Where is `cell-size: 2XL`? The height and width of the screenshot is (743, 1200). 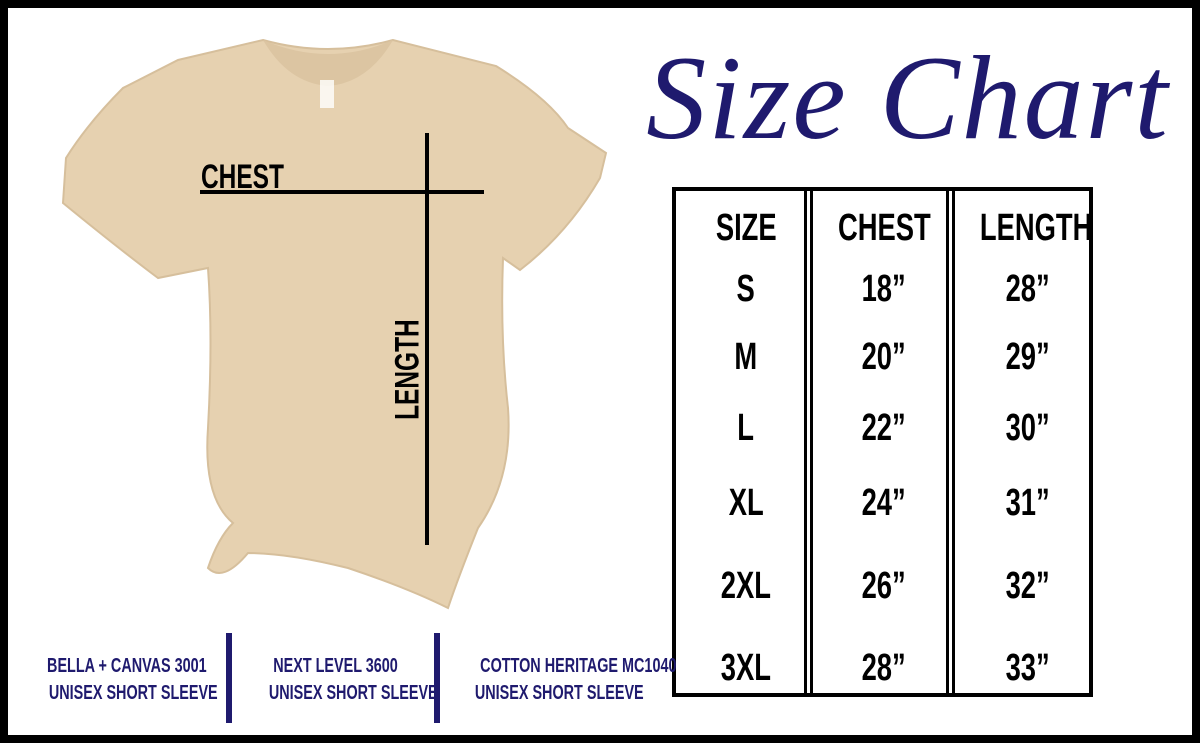
cell-size: 2XL is located at coordinates (746, 586).